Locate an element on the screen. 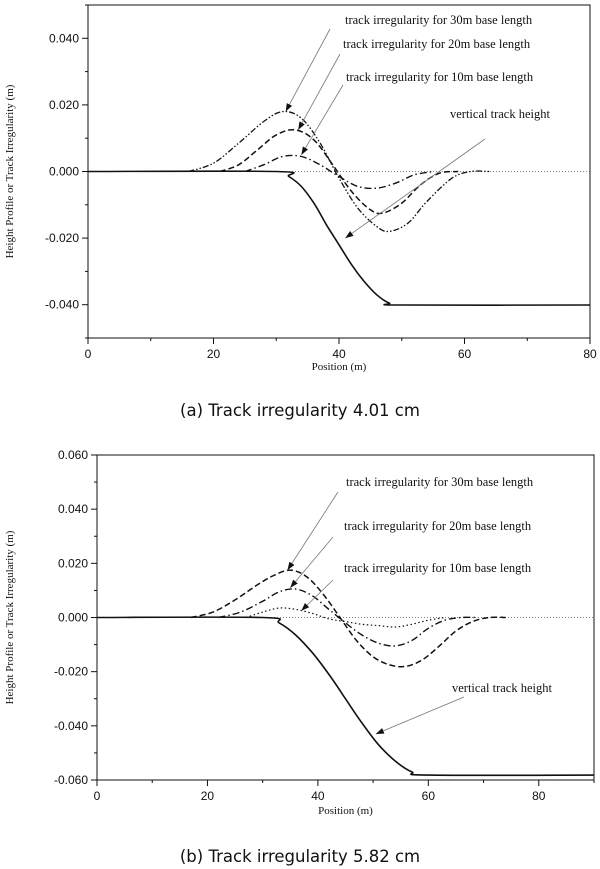 The image size is (600, 869). caption-b: (b) Track irregularity 5.82 cm is located at coordinates (300, 856).